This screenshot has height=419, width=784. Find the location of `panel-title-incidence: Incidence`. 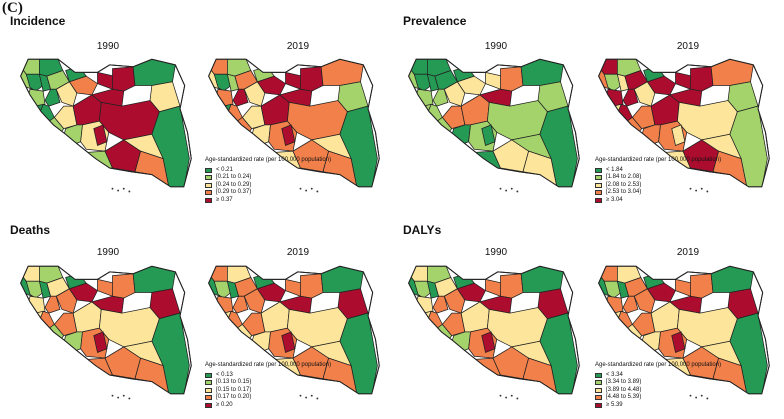

panel-title-incidence: Incidence is located at coordinates (38, 21).